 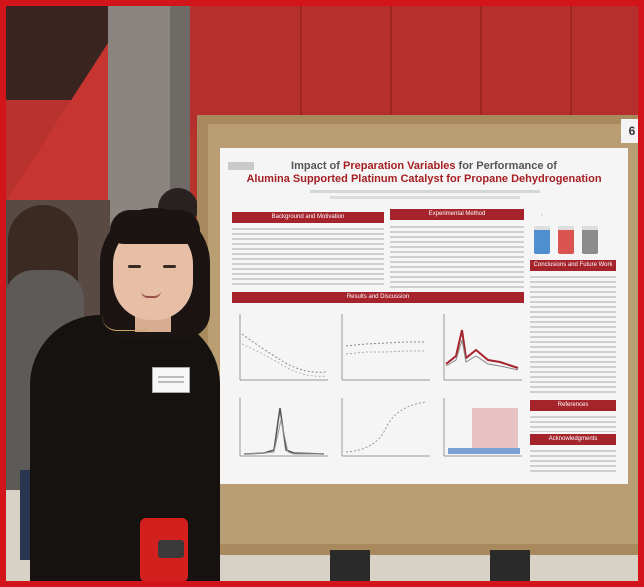 What do you see at coordinates (573, 439) in the screenshot?
I see `section-header-acknowledgments: Acknowledgments` at bounding box center [573, 439].